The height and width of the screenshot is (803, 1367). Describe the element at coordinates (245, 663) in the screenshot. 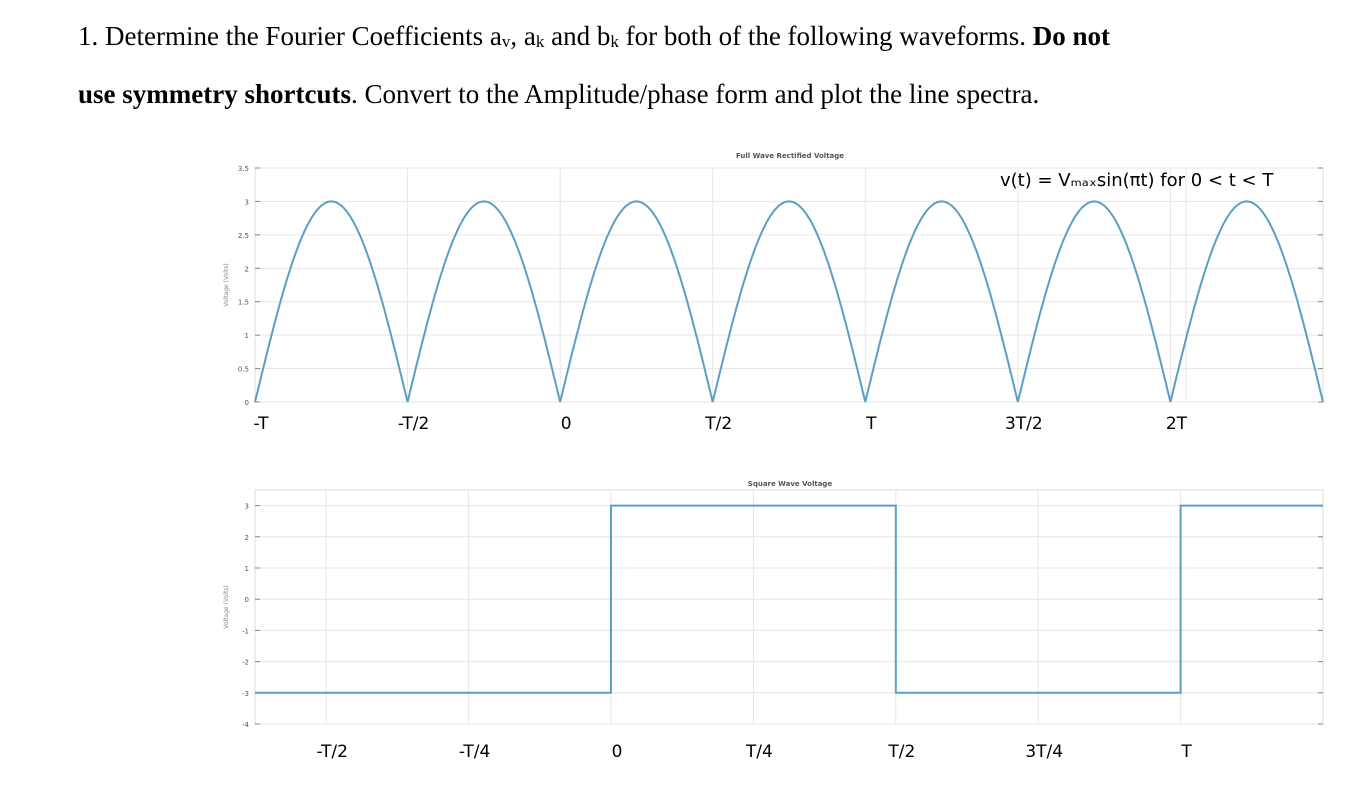

I see `chart2-y-tick-label: -2` at that location.